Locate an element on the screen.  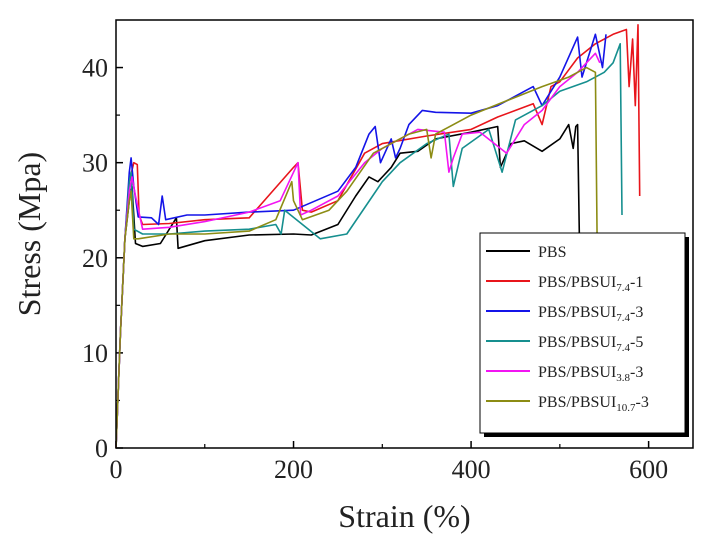
legend-label-1: PBS/PBSUI7.4-1 is located at coordinates (590, 284).